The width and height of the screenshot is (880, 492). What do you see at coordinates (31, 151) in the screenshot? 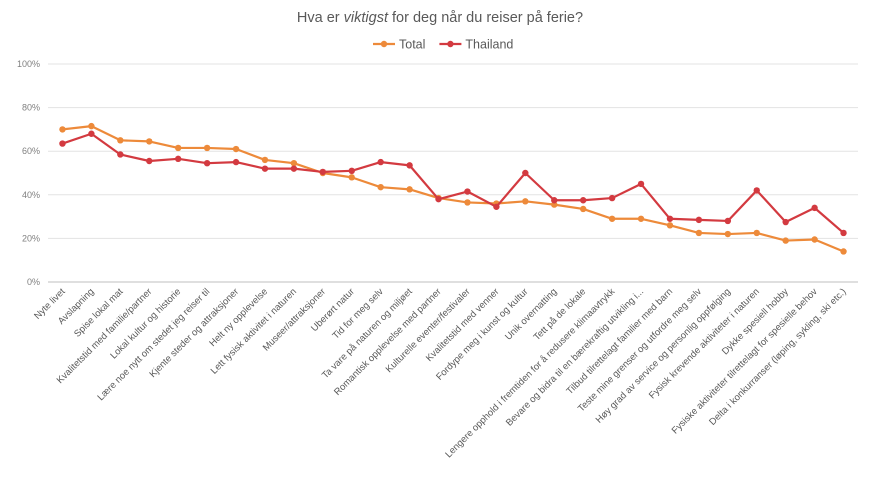
I see `y-tick-label: 60%` at bounding box center [31, 151].